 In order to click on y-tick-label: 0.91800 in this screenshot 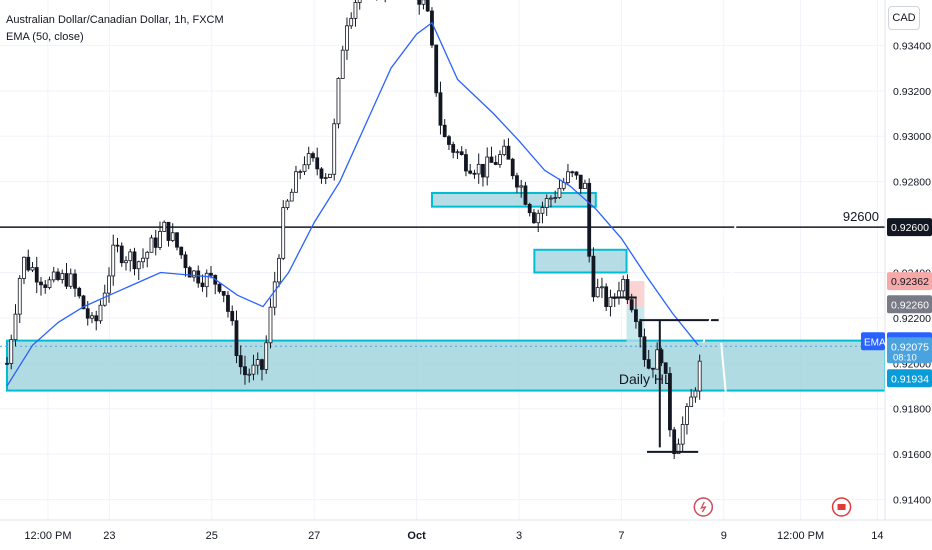, I will do `click(912, 410)`.